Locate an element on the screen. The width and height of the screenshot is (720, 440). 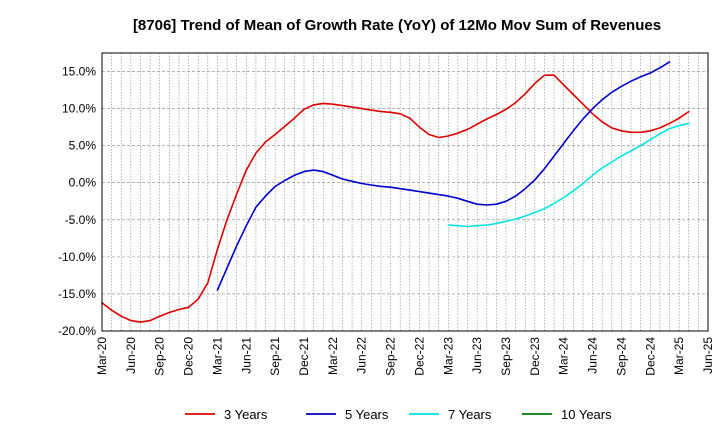
y-tick-label: 0.0% is located at coordinates (83, 183).